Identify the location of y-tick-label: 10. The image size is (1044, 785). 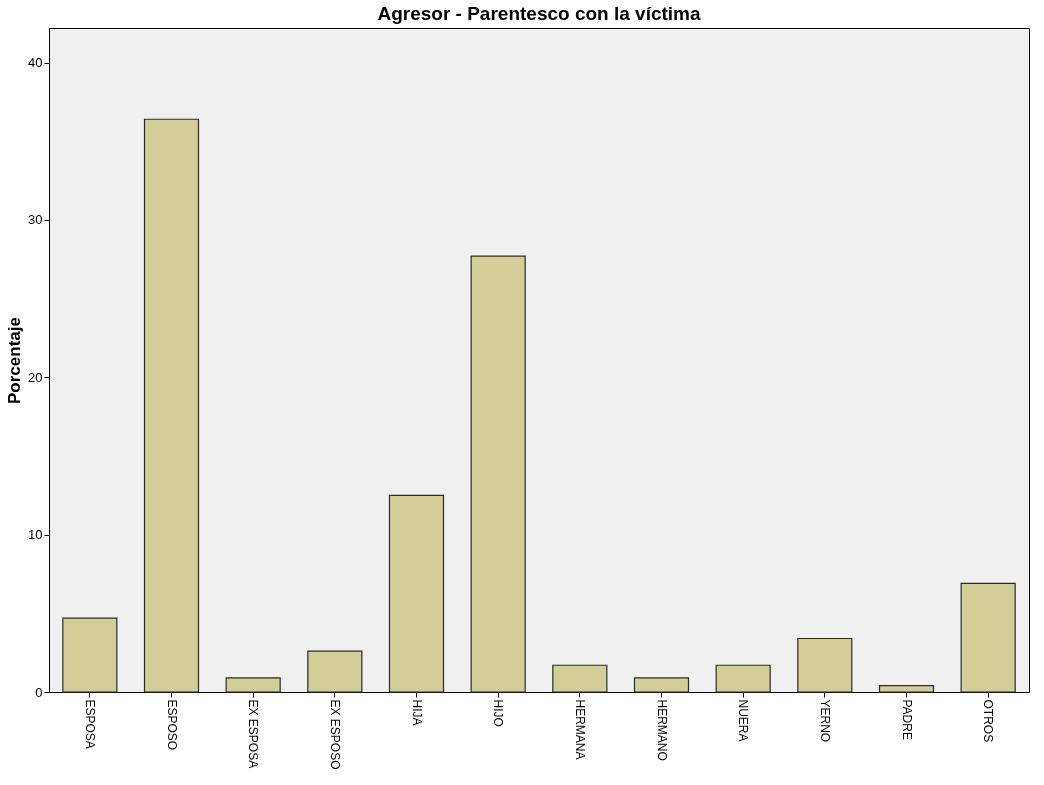
(35, 535).